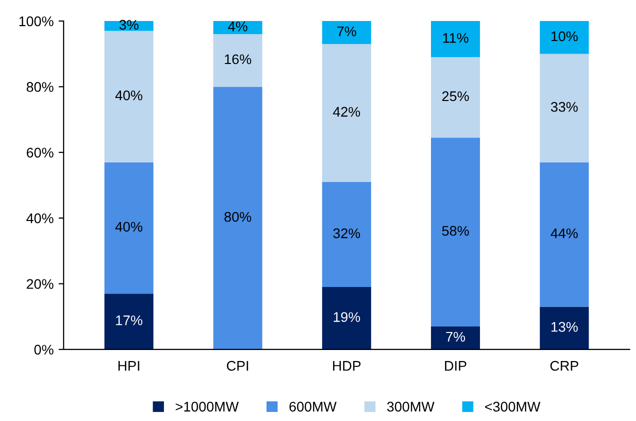  Describe the element at coordinates (410, 407) in the screenshot. I see `legend-label: 300MW` at that location.